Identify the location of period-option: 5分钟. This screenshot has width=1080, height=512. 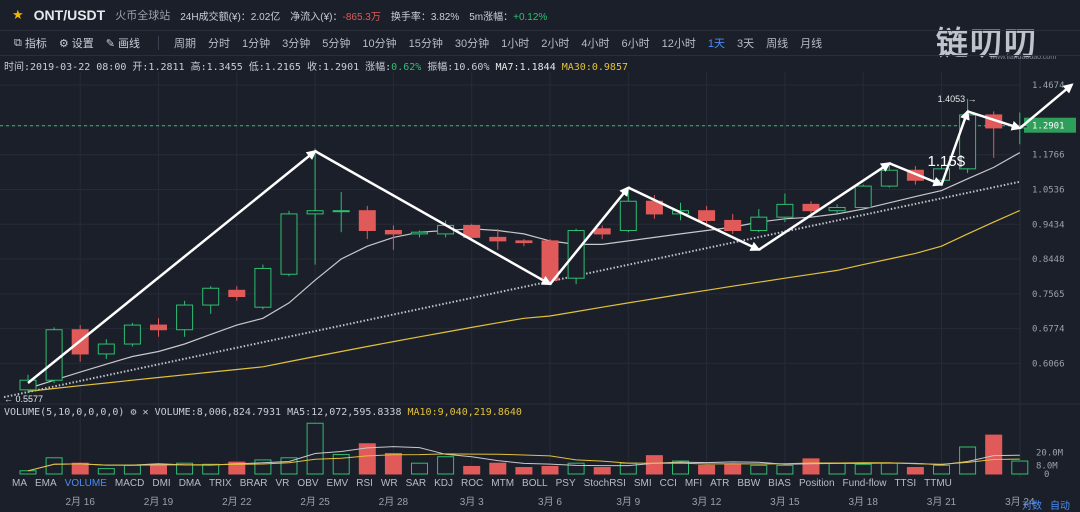
(336, 44).